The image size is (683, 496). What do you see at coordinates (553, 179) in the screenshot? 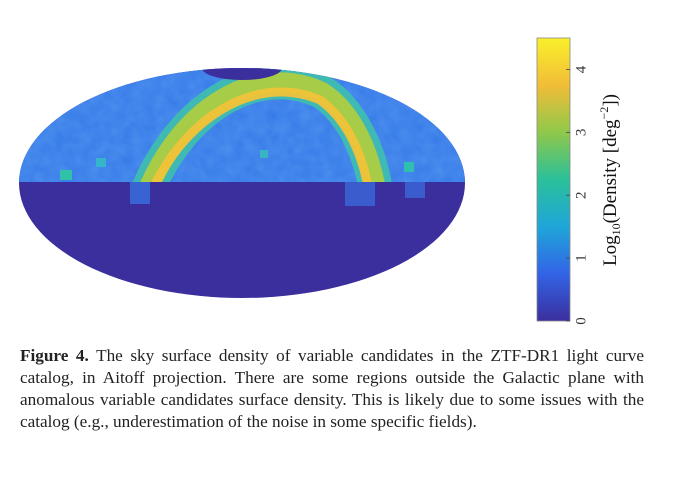
I see `colorbar-bar` at bounding box center [553, 179].